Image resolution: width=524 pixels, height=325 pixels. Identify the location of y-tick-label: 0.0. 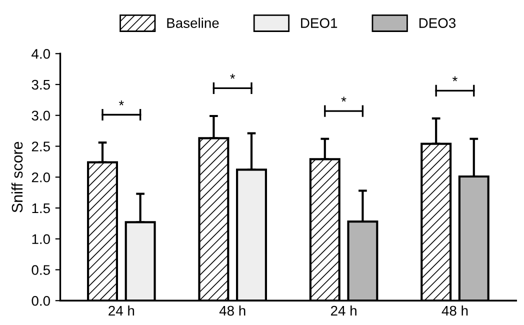
(41, 301).